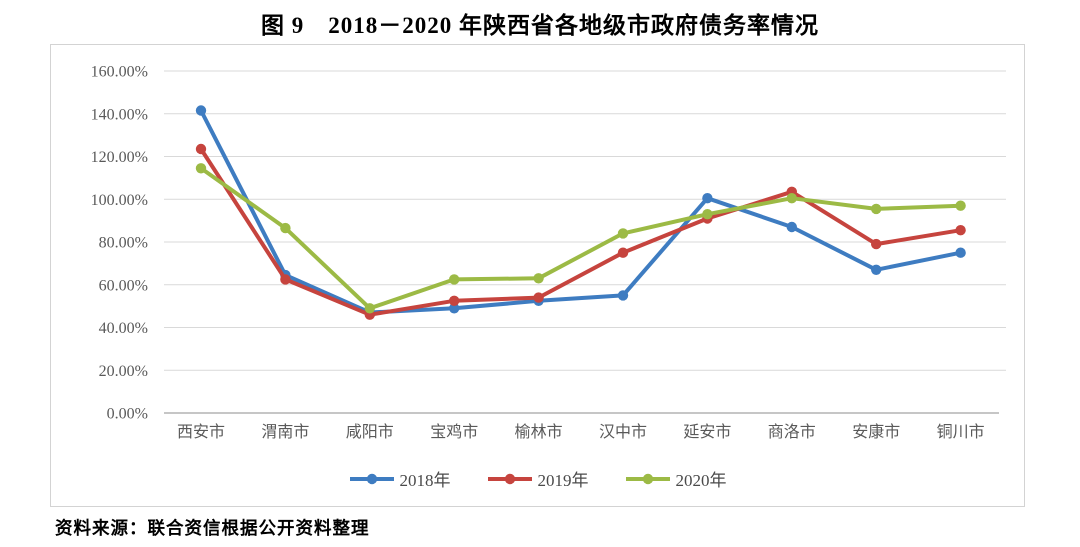  Describe the element at coordinates (123, 285) in the screenshot. I see `y-tick-label: 60.00%` at that location.